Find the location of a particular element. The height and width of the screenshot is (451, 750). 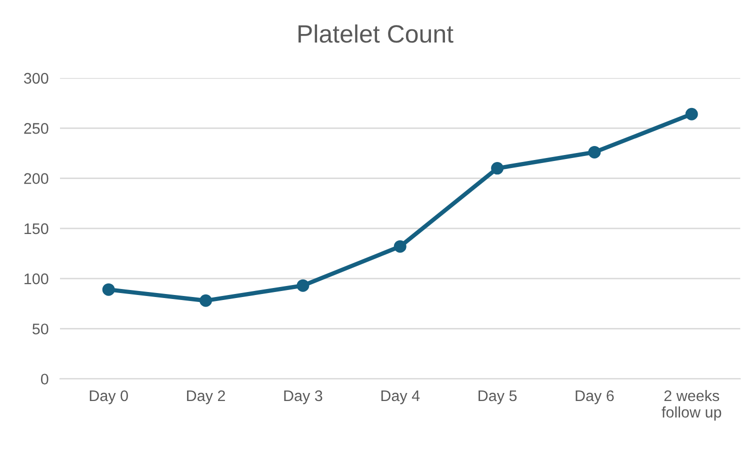

y-tick-label: 150 is located at coordinates (36, 228).